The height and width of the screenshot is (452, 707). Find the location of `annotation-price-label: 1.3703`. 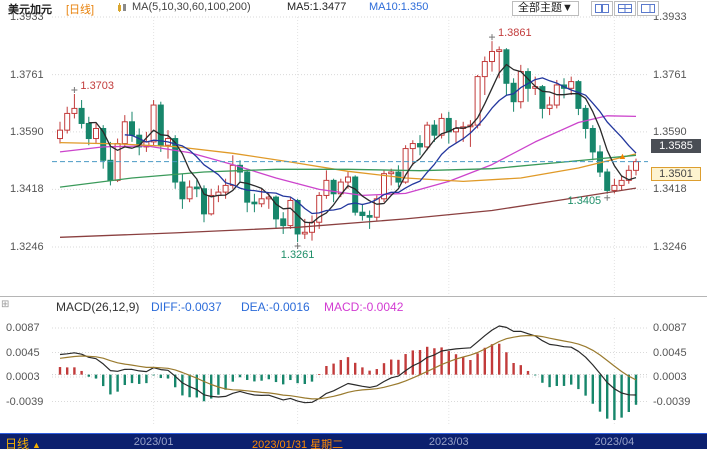

annotation-price-label: 1.3703 is located at coordinates (97, 86).